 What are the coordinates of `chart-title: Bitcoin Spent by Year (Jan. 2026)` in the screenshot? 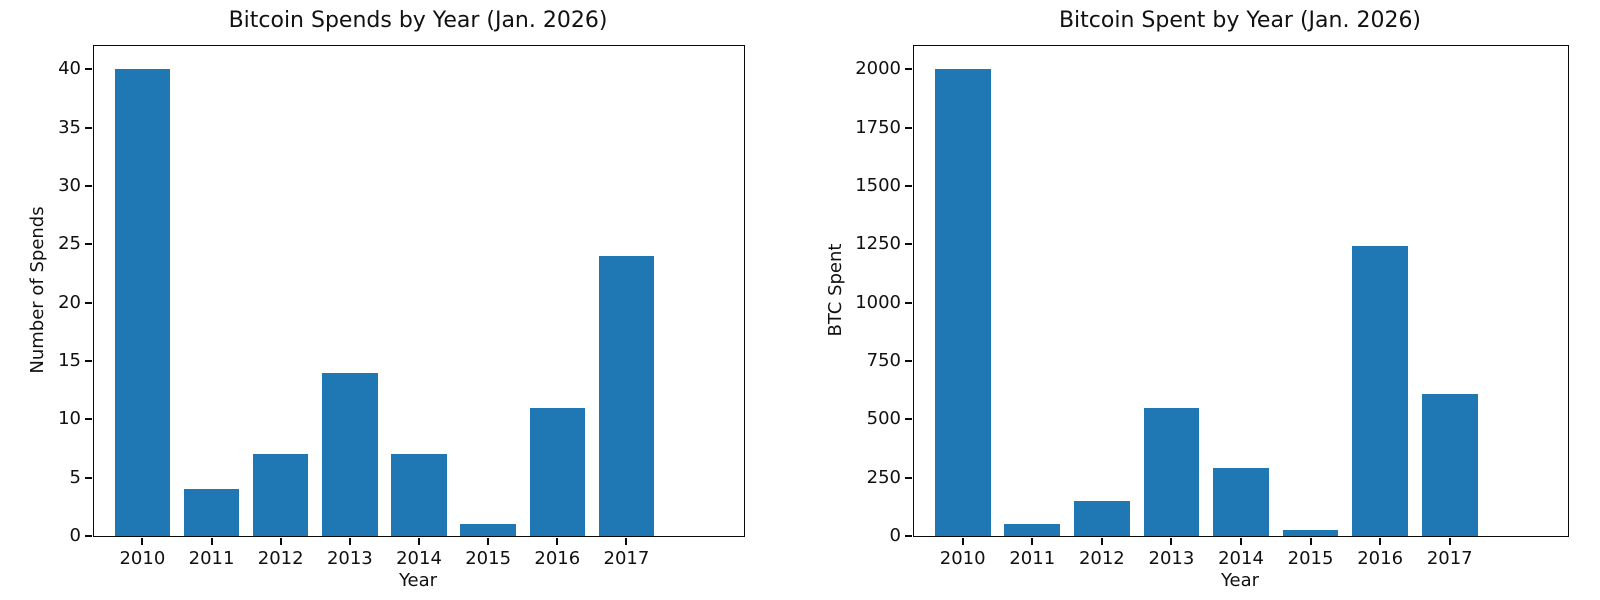 It's located at (1240, 20).